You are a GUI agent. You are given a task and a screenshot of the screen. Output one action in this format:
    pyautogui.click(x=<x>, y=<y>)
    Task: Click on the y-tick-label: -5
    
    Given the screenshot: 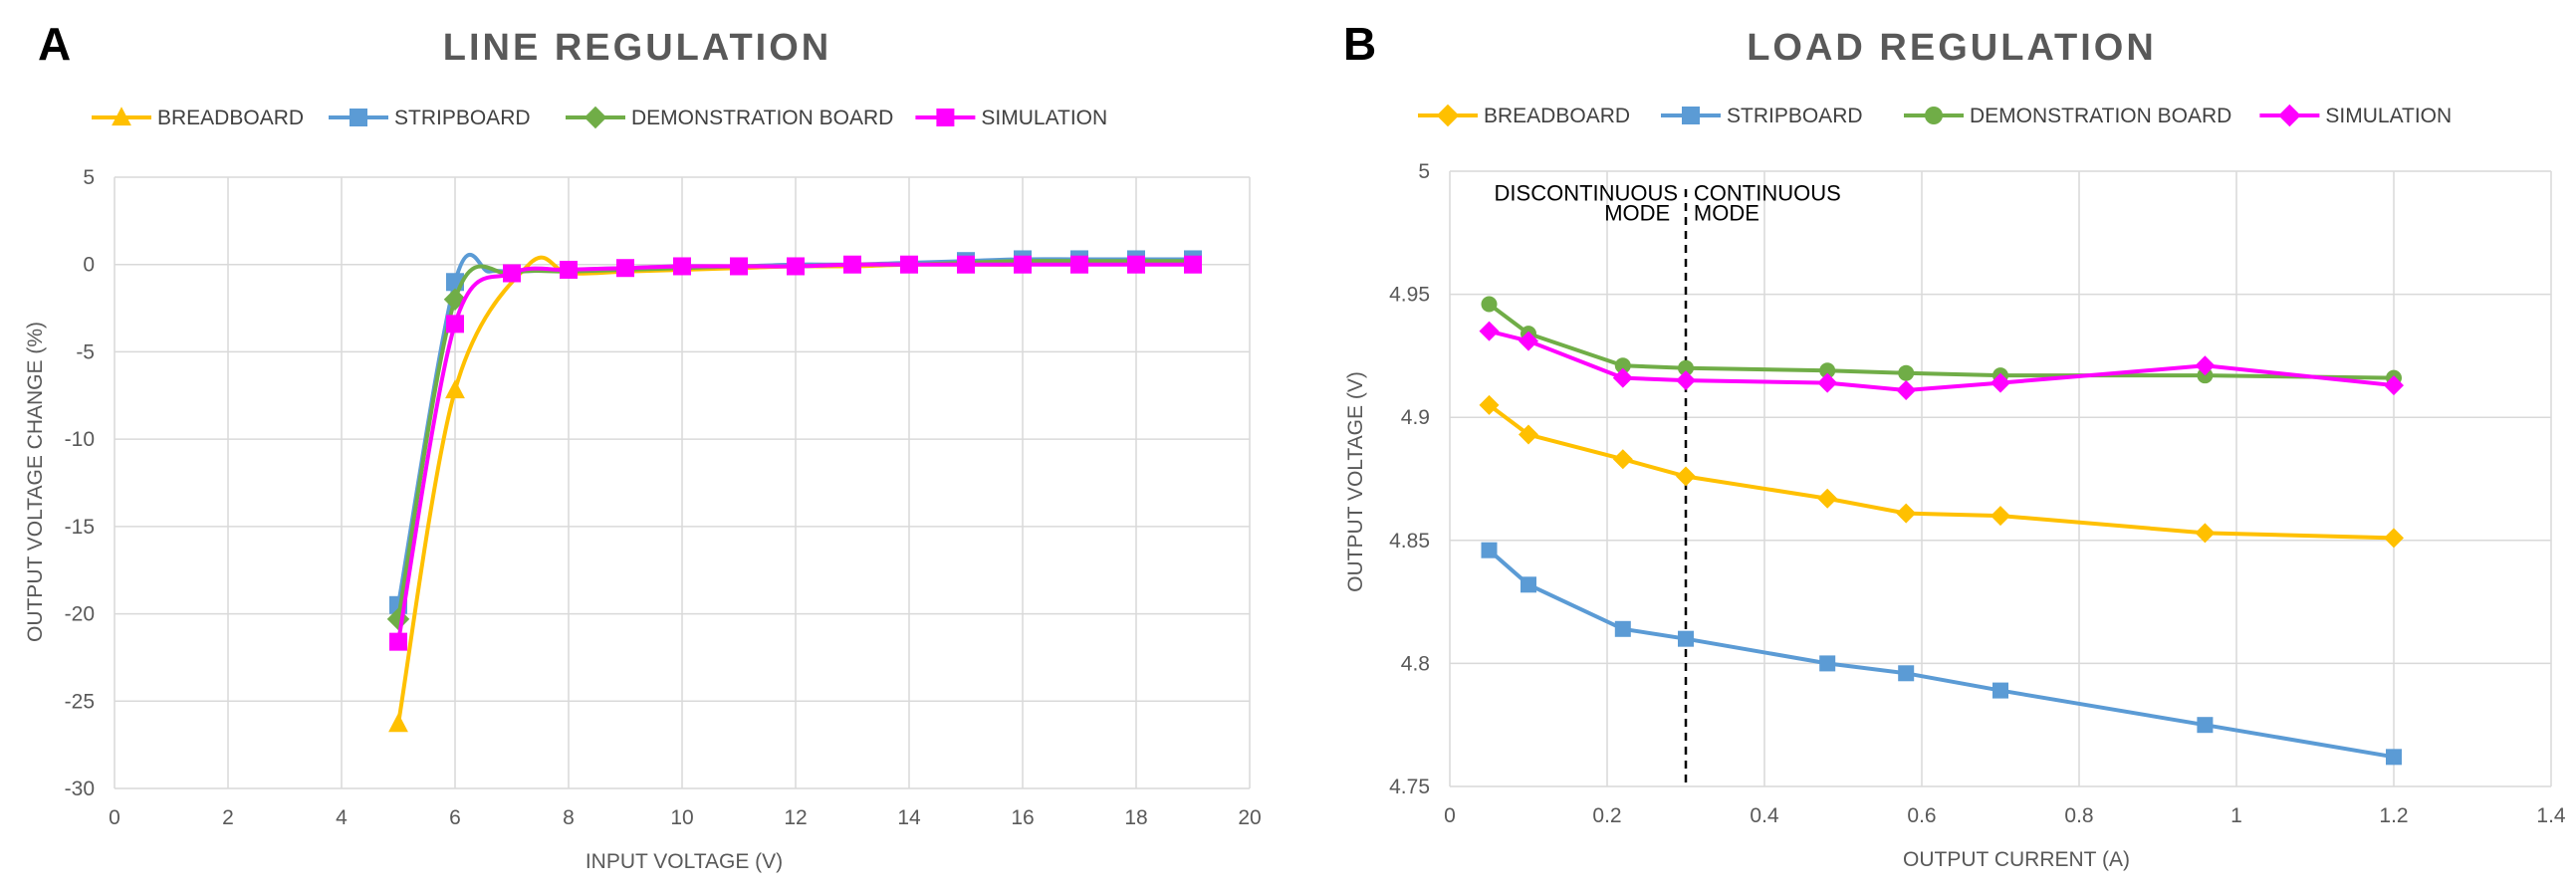 What is the action you would take?
    pyautogui.click(x=85, y=351)
    